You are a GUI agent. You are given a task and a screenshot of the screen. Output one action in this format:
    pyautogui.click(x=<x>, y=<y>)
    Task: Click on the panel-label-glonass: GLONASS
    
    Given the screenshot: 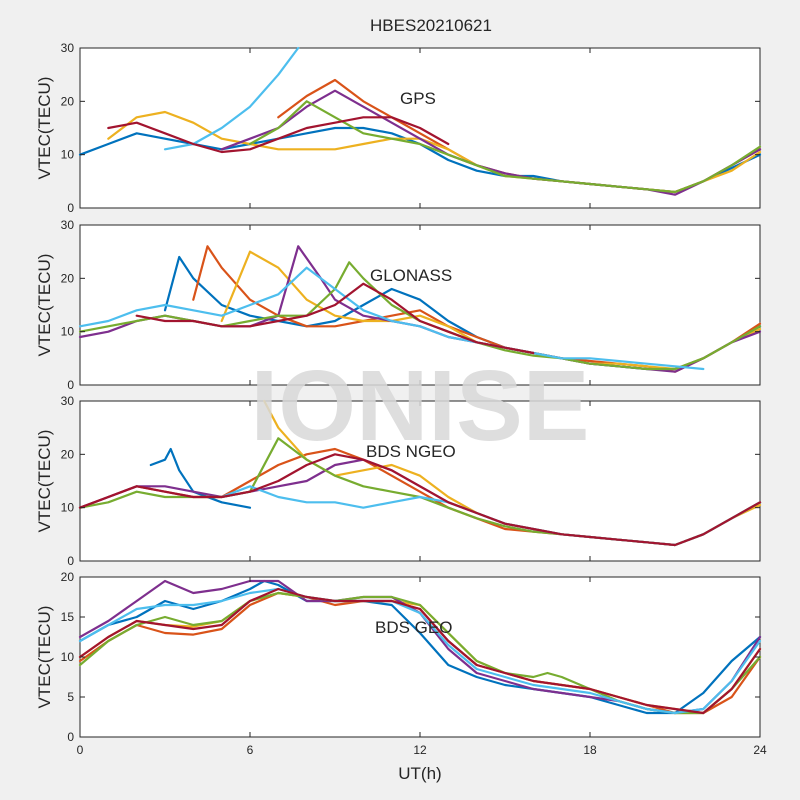 What is the action you would take?
    pyautogui.click(x=411, y=275)
    